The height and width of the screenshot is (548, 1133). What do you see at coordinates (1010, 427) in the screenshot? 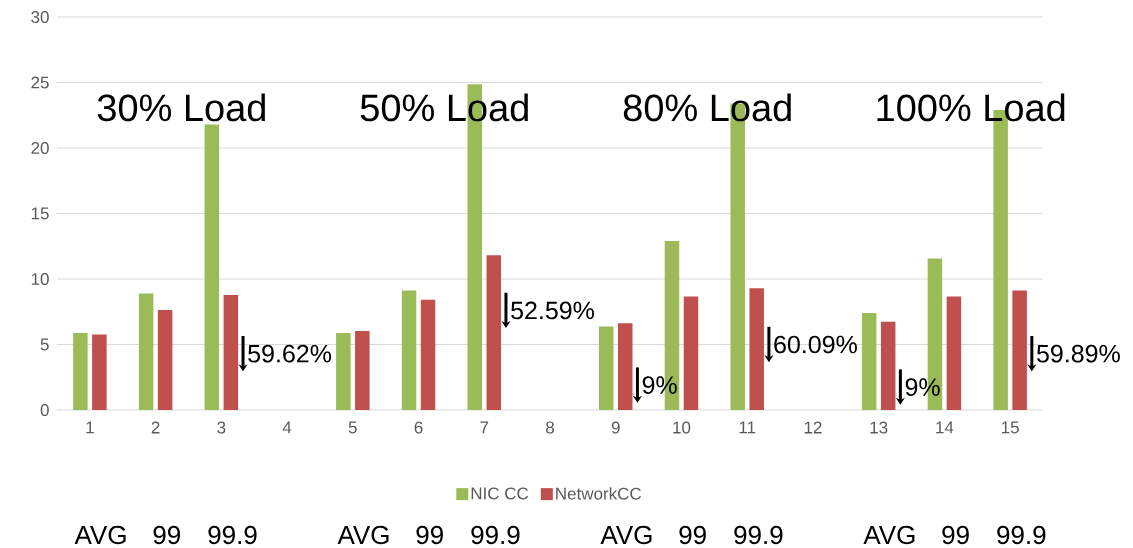
I see `x-tick-label: 15` at bounding box center [1010, 427].